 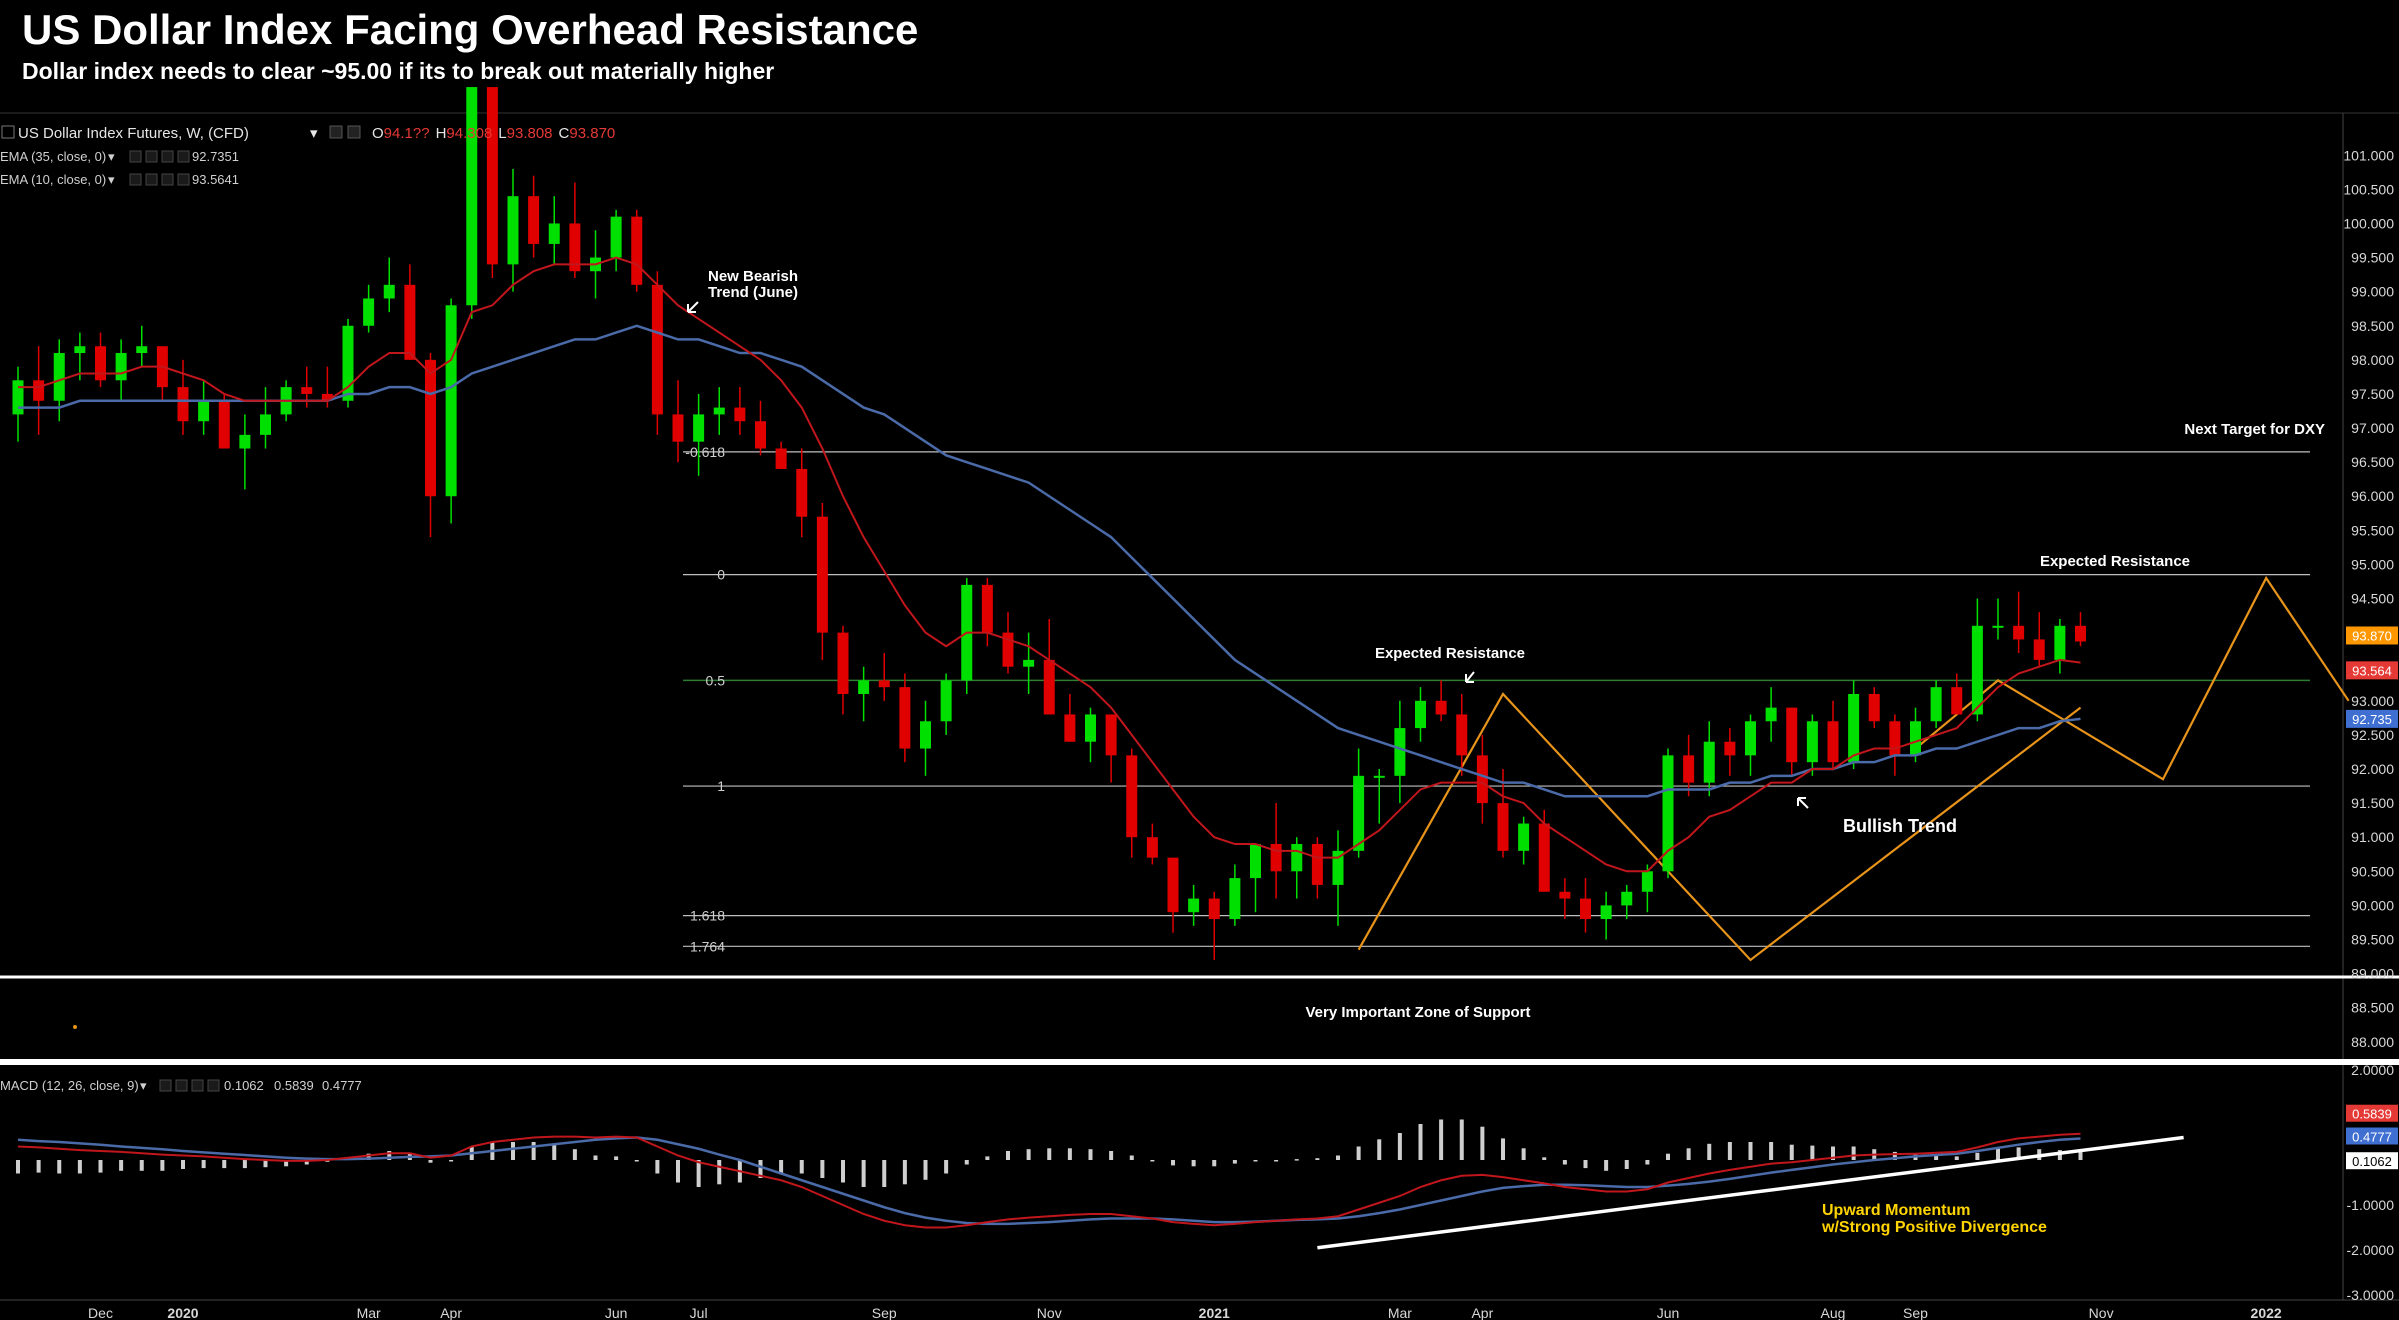 What do you see at coordinates (2372, 1114) in the screenshot?
I see `macd-tag-text: 0.5839` at bounding box center [2372, 1114].